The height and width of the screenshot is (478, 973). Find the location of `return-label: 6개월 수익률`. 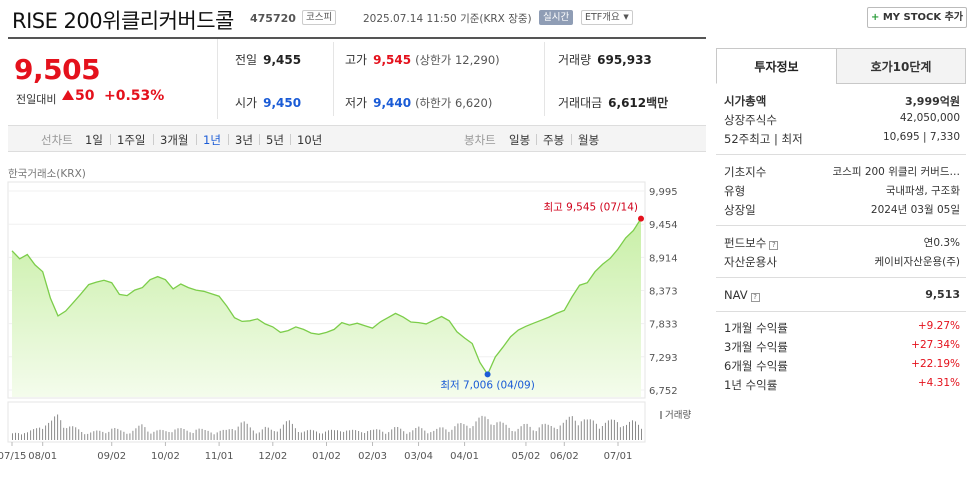

return-label: 6개월 수익률 is located at coordinates (756, 366).